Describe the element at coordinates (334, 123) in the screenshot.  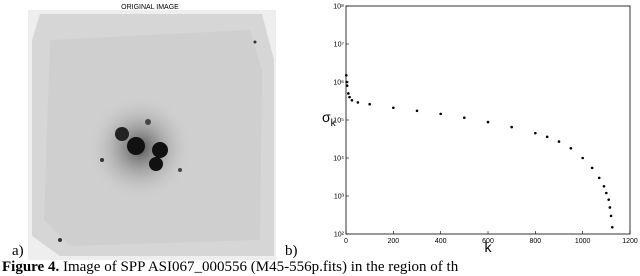
I see `y-label-subscript: k` at that location.